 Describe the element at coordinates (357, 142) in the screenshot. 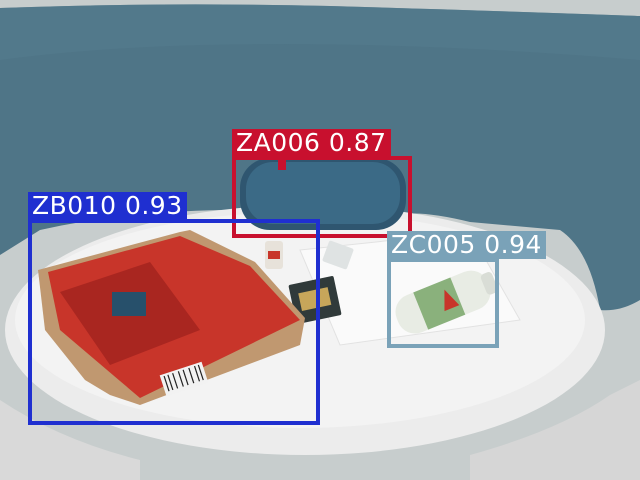

I see `detection-score: 0.87` at that location.